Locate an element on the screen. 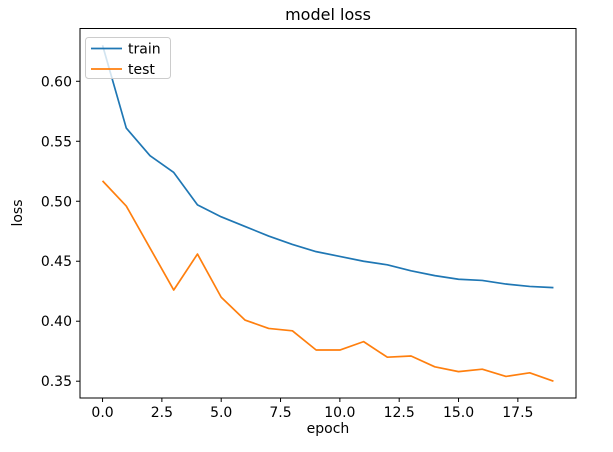 The image size is (613, 452). y-axis-label: loss is located at coordinates (18, 212).